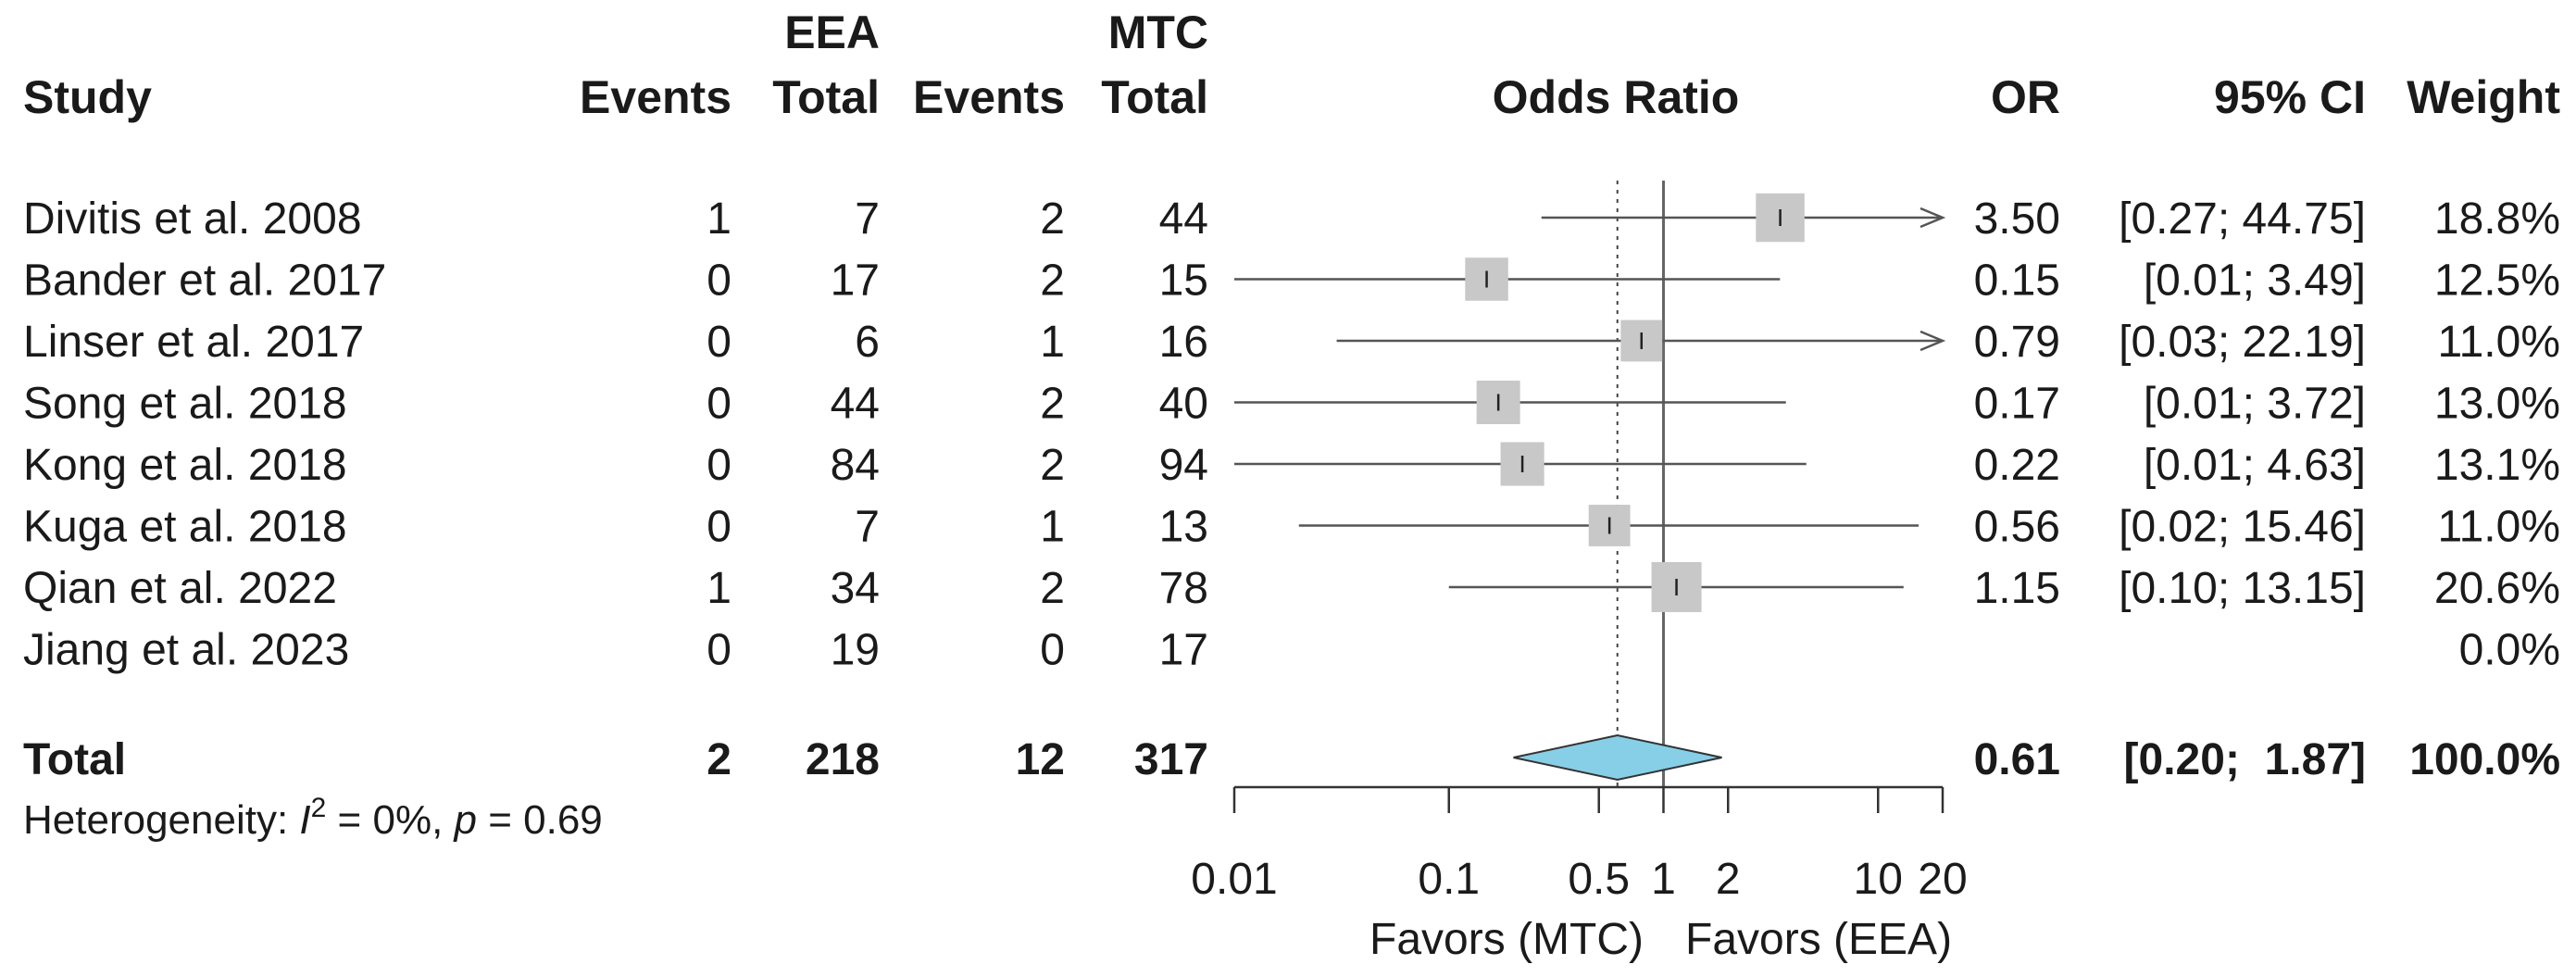  What do you see at coordinates (1234, 879) in the screenshot?
I see `x-tick-label: 0.01` at bounding box center [1234, 879].